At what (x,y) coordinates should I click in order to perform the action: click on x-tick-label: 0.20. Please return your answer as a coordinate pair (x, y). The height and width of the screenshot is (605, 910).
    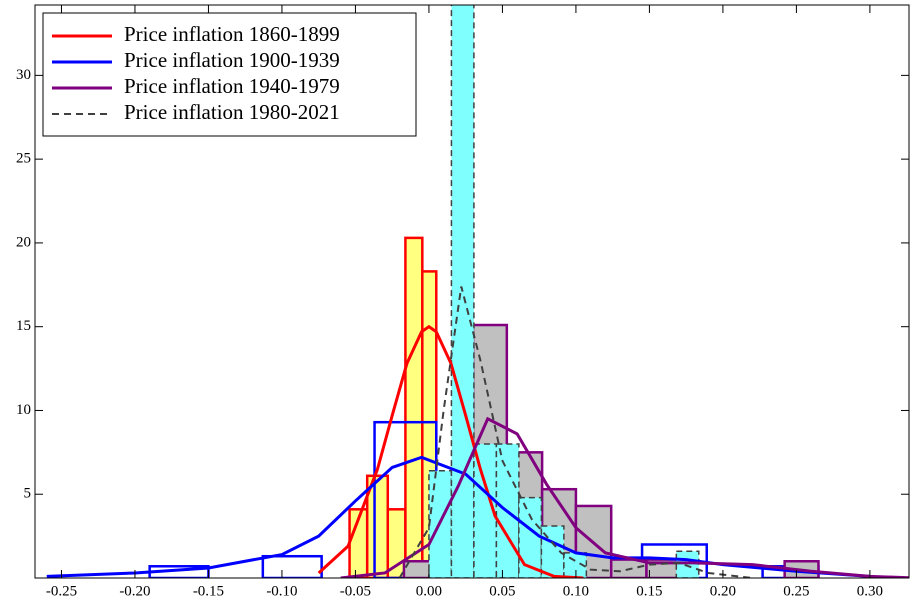
    Looking at the image, I should click on (723, 591).